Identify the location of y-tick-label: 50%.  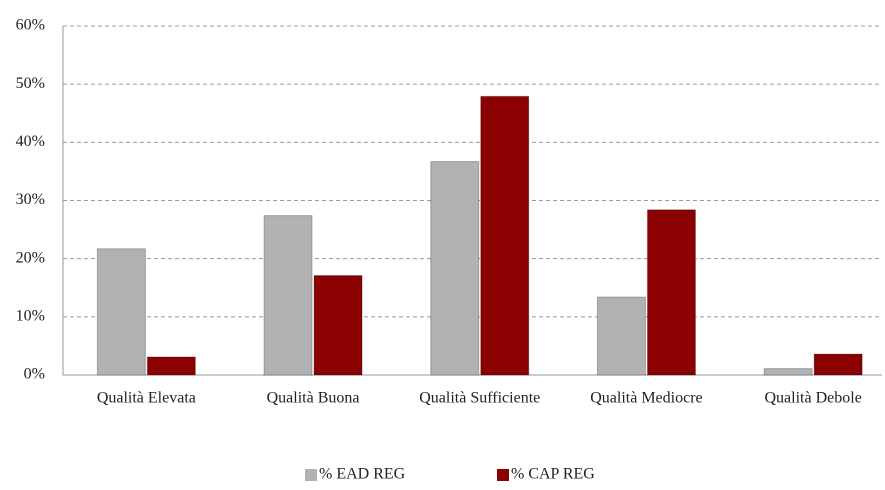
(30, 83).